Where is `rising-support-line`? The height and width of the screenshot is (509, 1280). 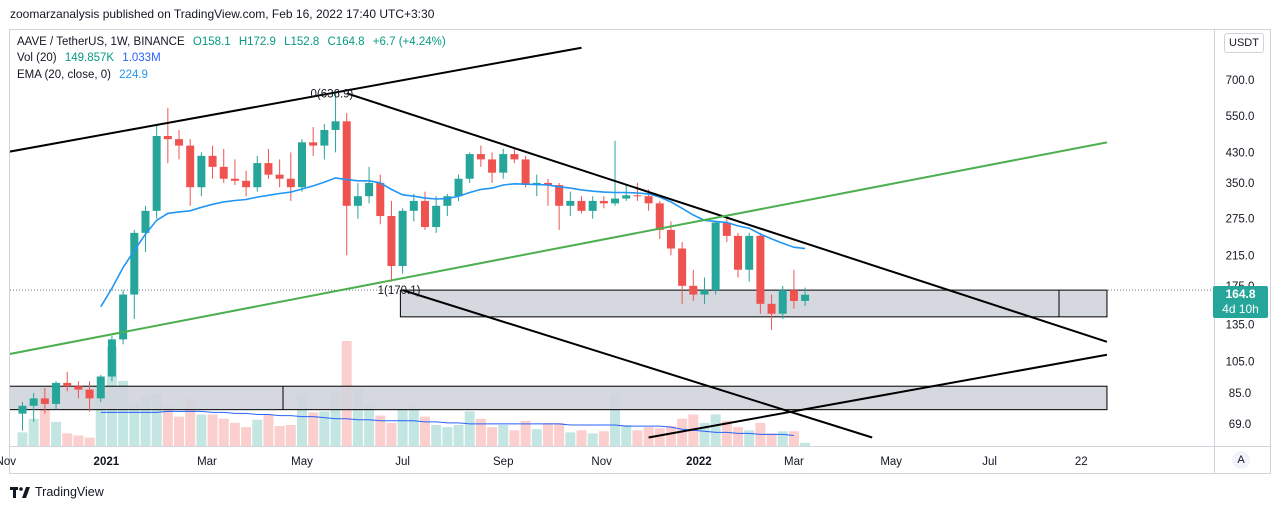
rising-support-line is located at coordinates (878, 396).